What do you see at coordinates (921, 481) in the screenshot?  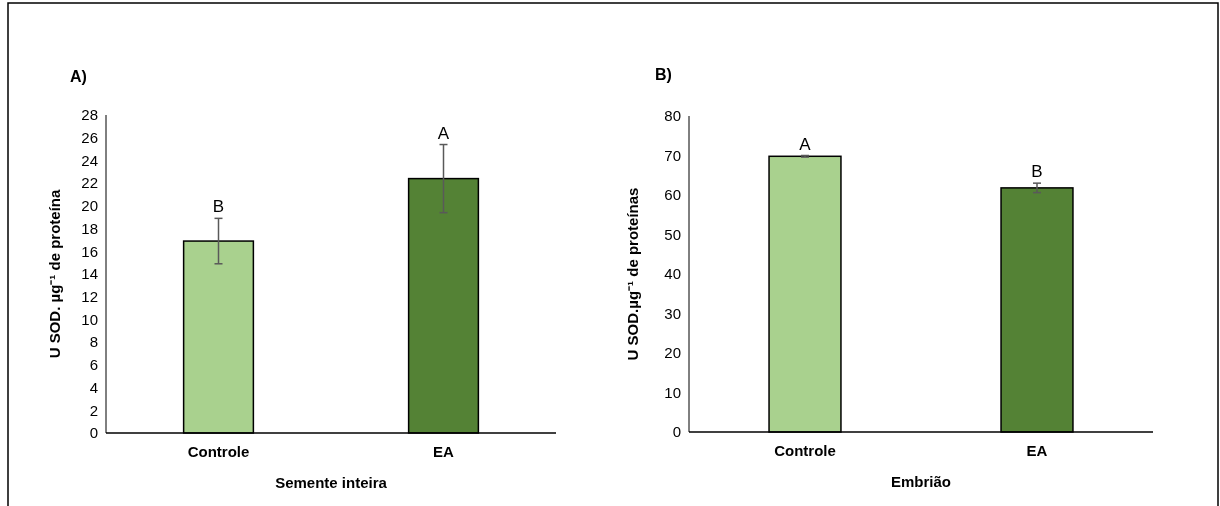 I see `x-axis-title: Embrião` at bounding box center [921, 481].